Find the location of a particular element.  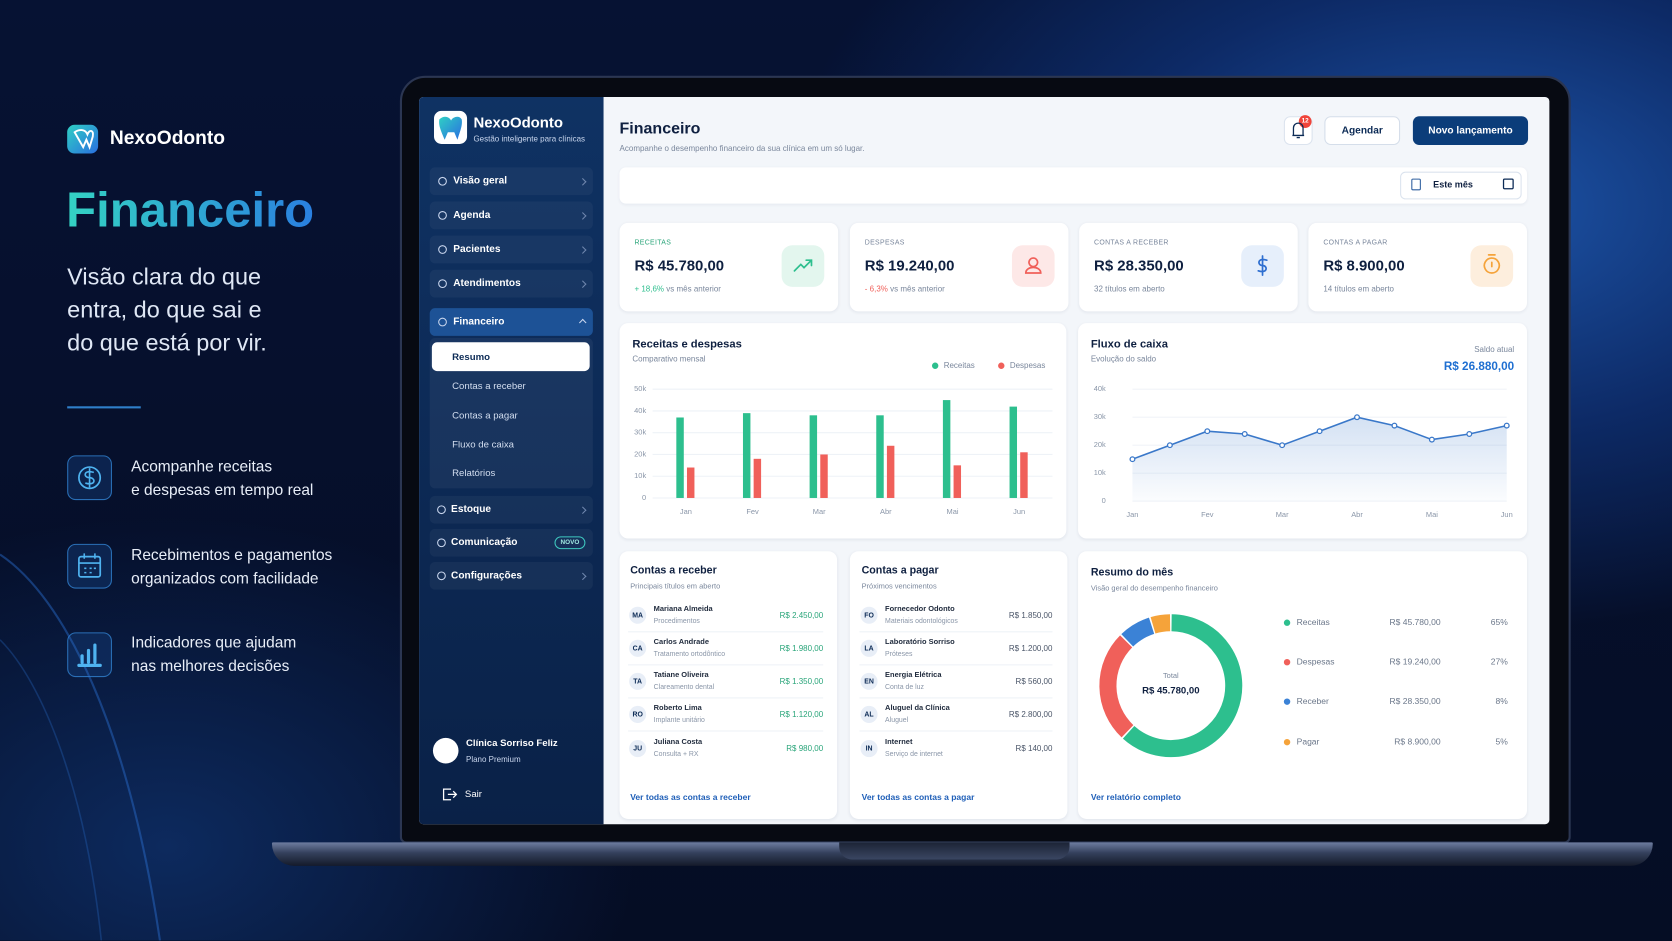

row-name: Mariana Almeida is located at coordinates (683, 609).